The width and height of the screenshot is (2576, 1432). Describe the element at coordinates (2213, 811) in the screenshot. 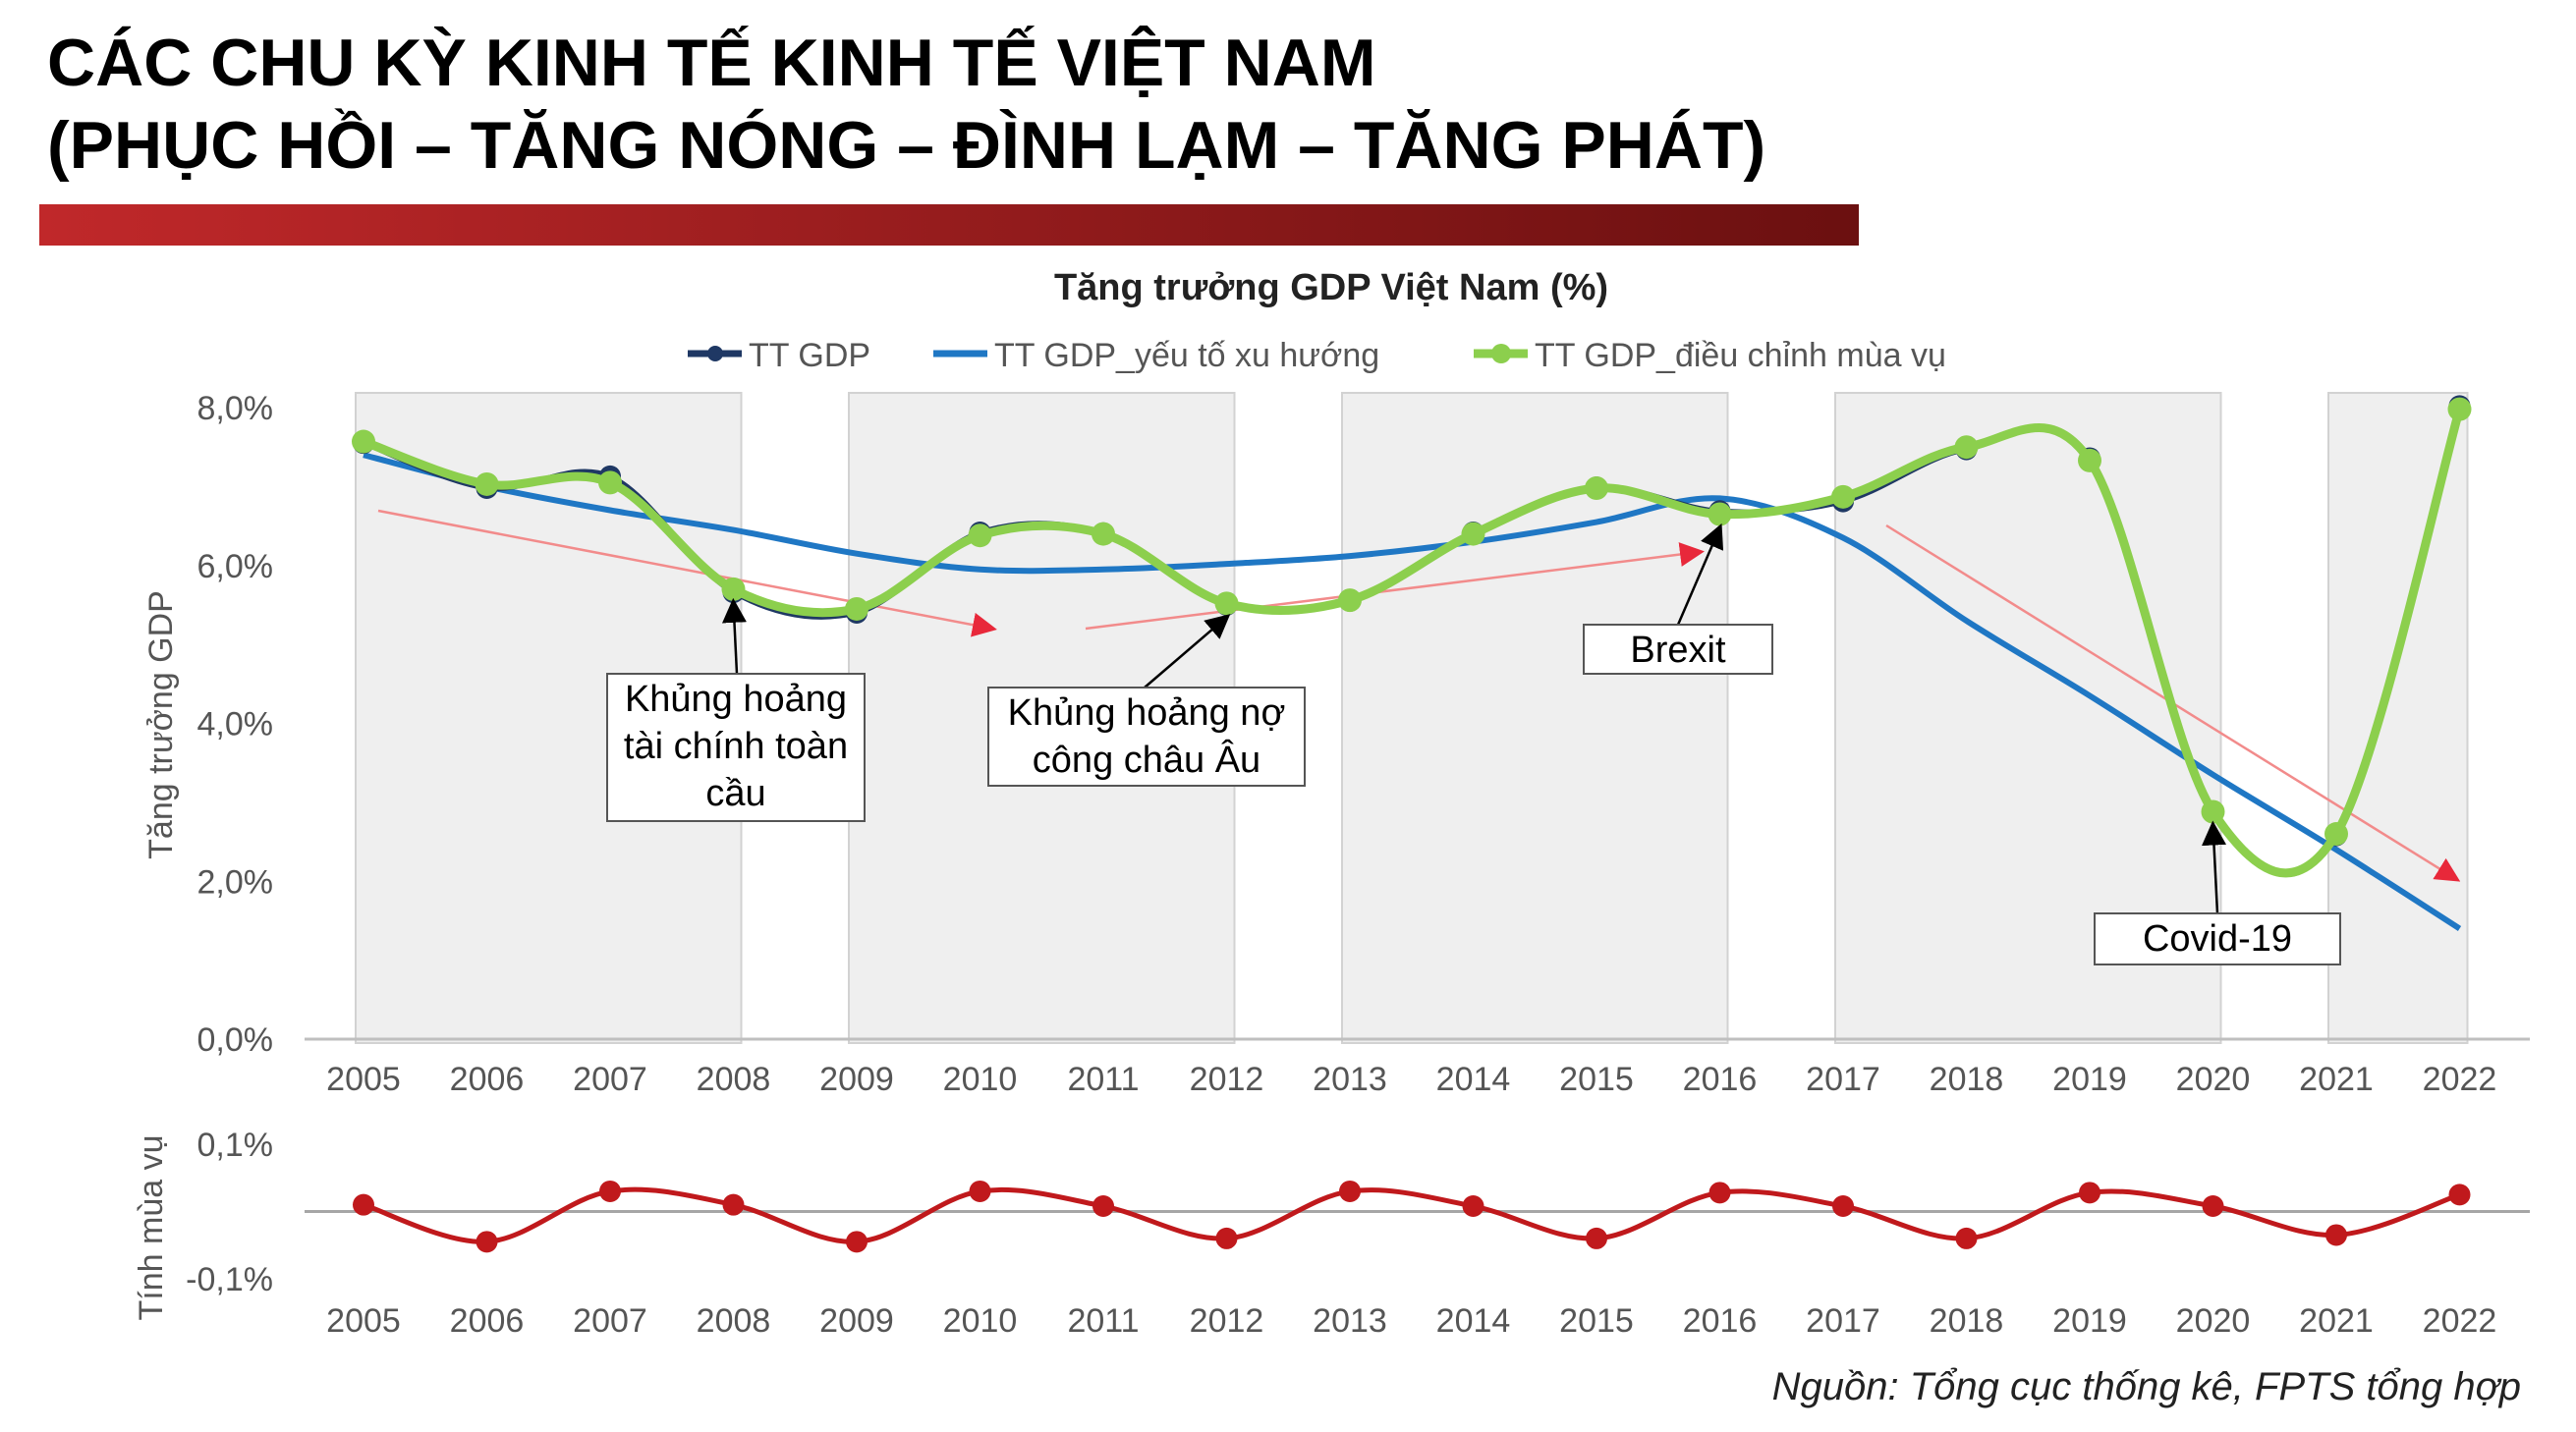

I see `adjusted-point-2020` at that location.